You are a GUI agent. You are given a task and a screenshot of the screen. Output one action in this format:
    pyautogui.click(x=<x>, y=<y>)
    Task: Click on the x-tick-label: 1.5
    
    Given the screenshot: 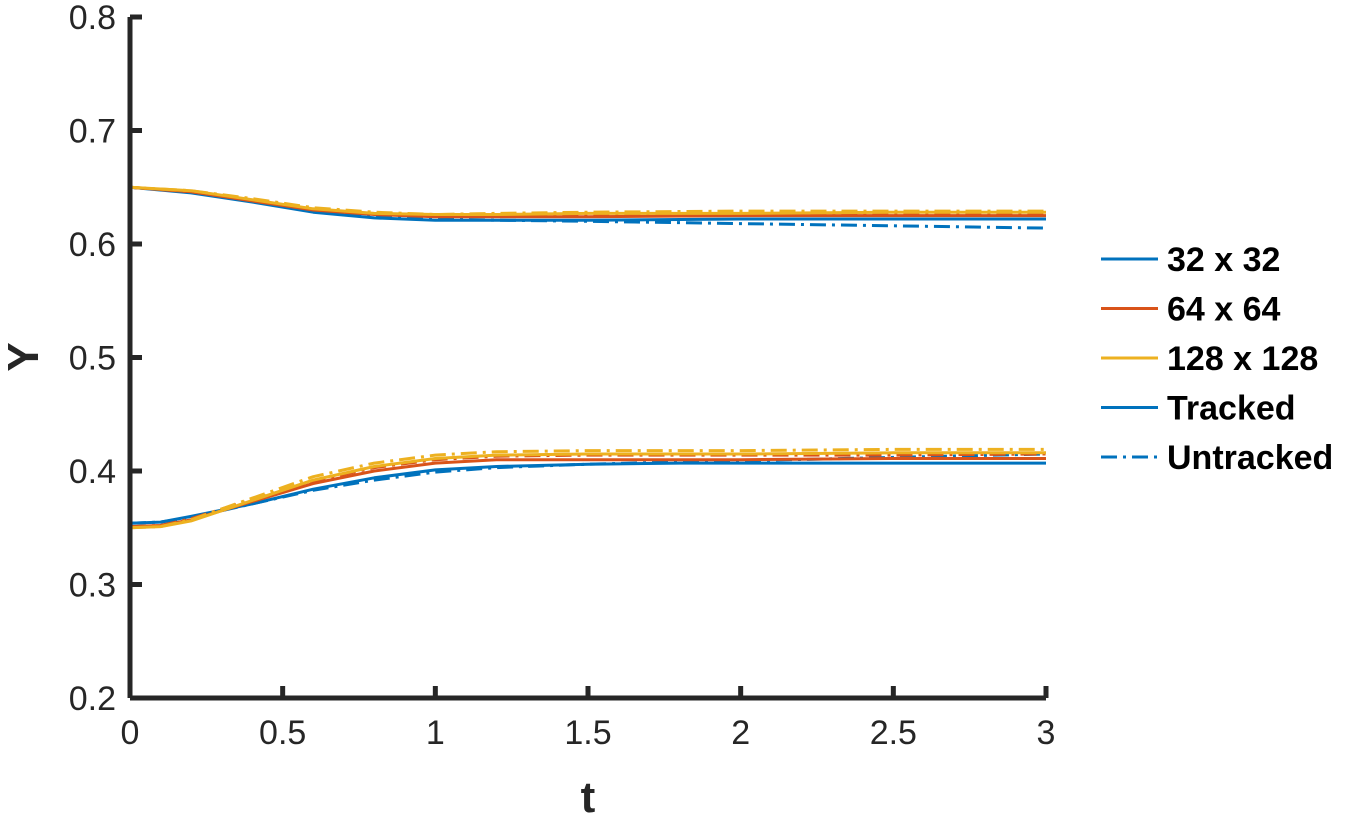 What is the action you would take?
    pyautogui.click(x=587, y=733)
    